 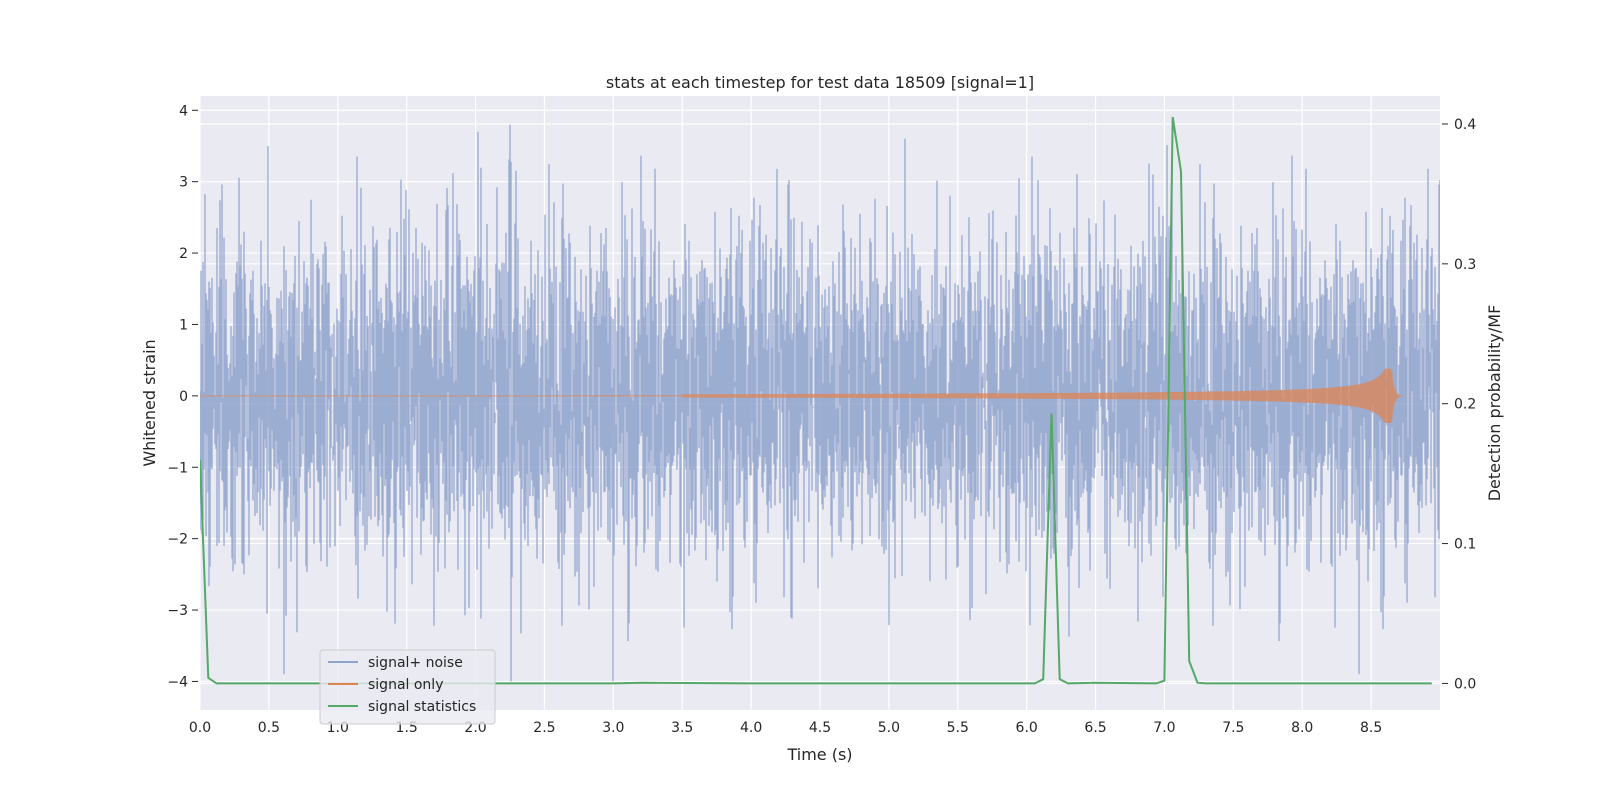 What do you see at coordinates (177, 540) in the screenshot?
I see `y-tick-label: −2` at bounding box center [177, 540].